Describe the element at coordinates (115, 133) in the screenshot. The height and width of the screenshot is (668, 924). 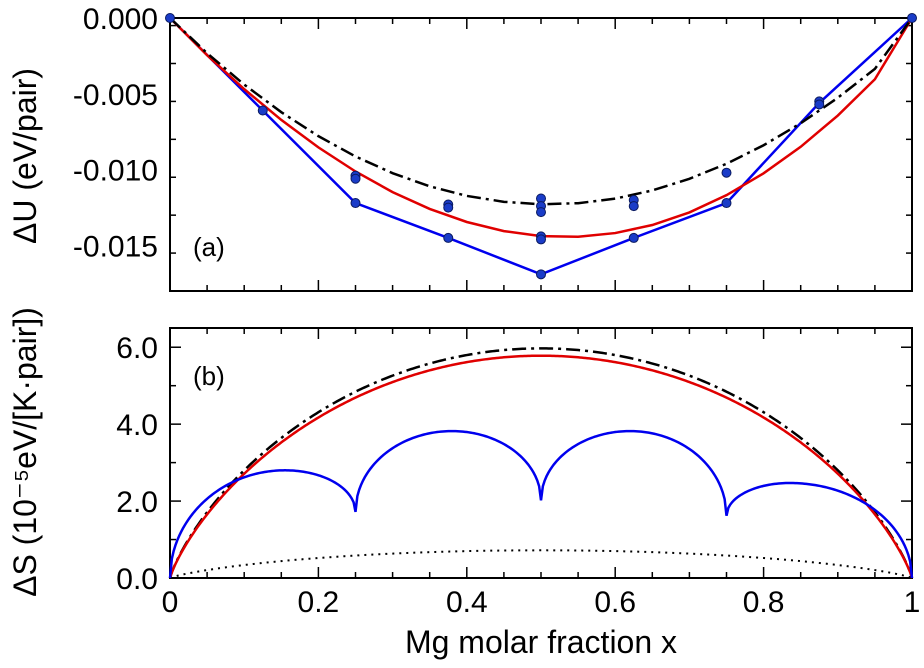
I see `panel-a-ytick-labels: 0.000 -0.005 -0.010 -0.015` at that location.